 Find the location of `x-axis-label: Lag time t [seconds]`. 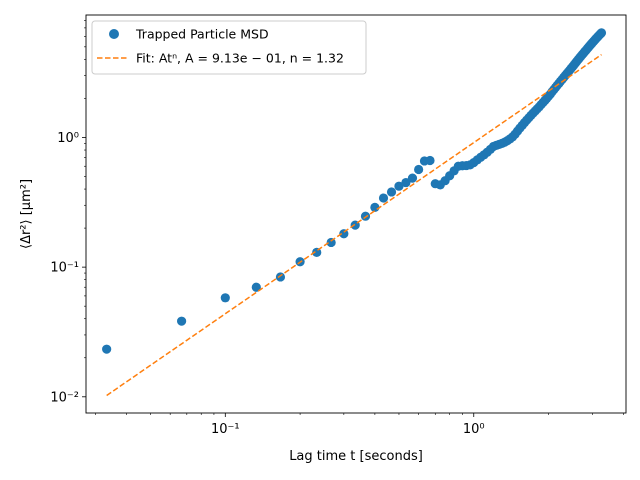

x-axis-label: Lag time t [seconds] is located at coordinates (356, 456).